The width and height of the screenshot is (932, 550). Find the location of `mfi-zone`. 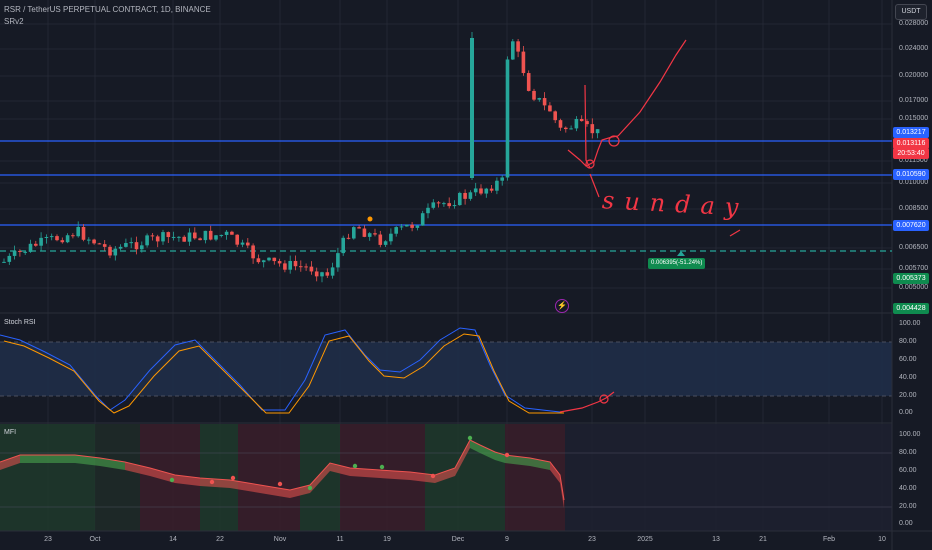

mfi-zone is located at coordinates (728, 477).